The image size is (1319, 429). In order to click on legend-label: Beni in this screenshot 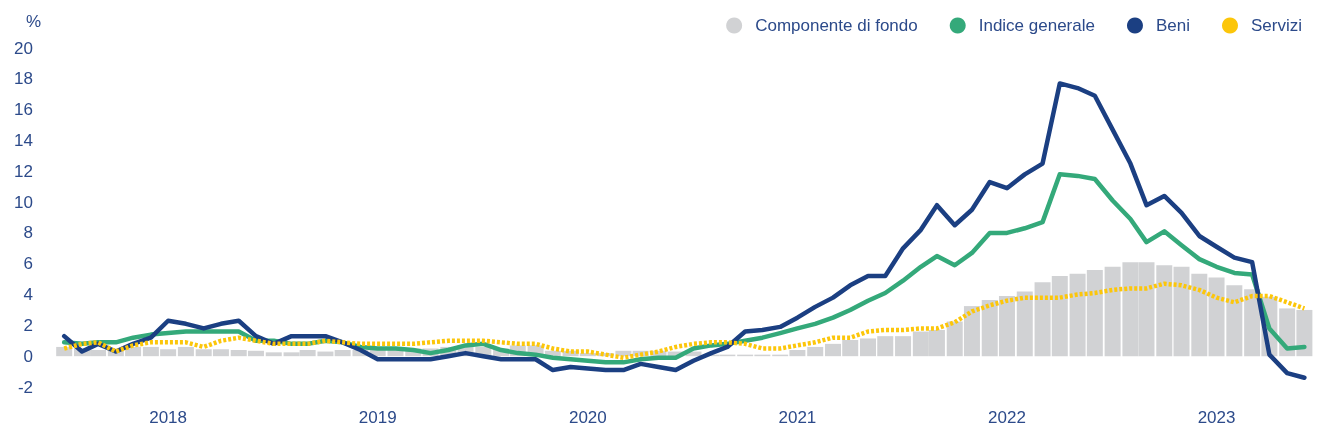, I will do `click(1172, 25)`.